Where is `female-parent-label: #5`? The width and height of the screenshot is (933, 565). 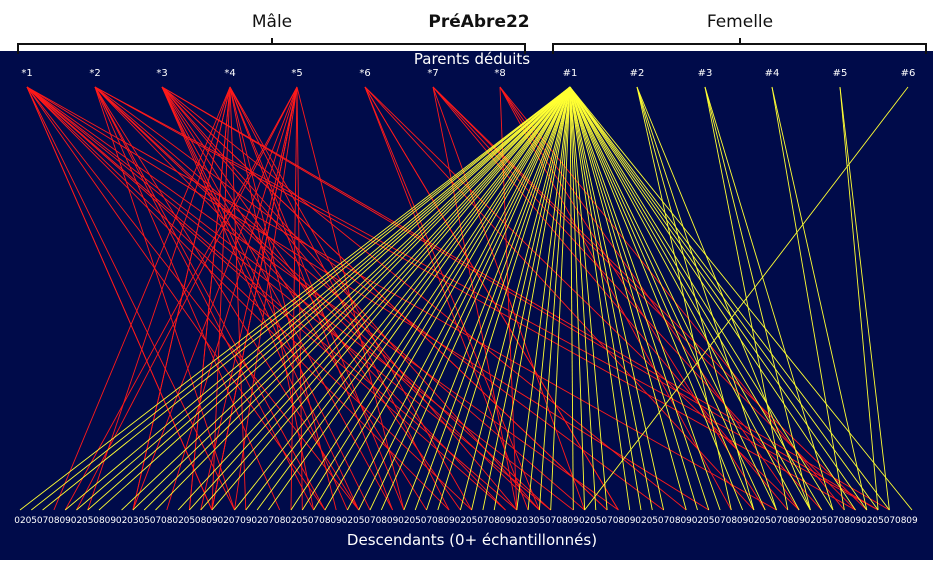 female-parent-label: #5 is located at coordinates (840, 73).